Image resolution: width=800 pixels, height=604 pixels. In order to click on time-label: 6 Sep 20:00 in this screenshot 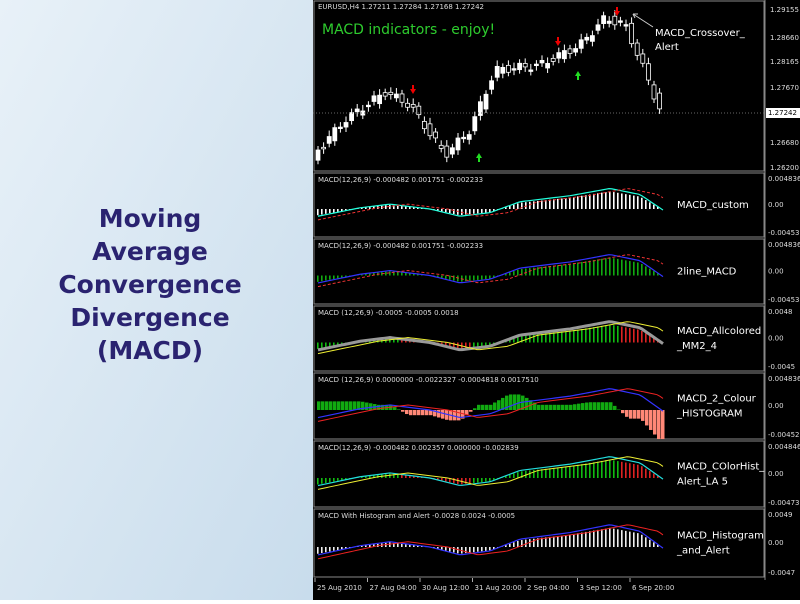, I will do `click(653, 588)`.